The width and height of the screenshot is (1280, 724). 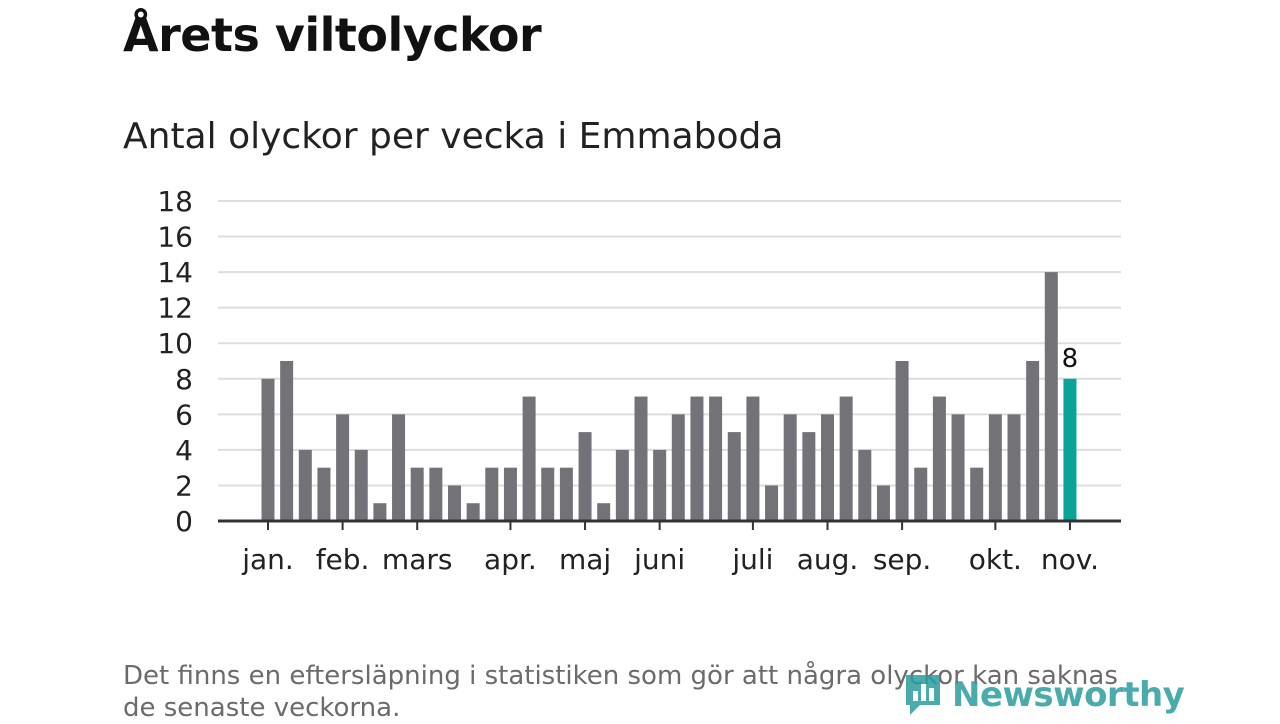 I want to click on y-tick-label: 18, so click(x=175, y=201).